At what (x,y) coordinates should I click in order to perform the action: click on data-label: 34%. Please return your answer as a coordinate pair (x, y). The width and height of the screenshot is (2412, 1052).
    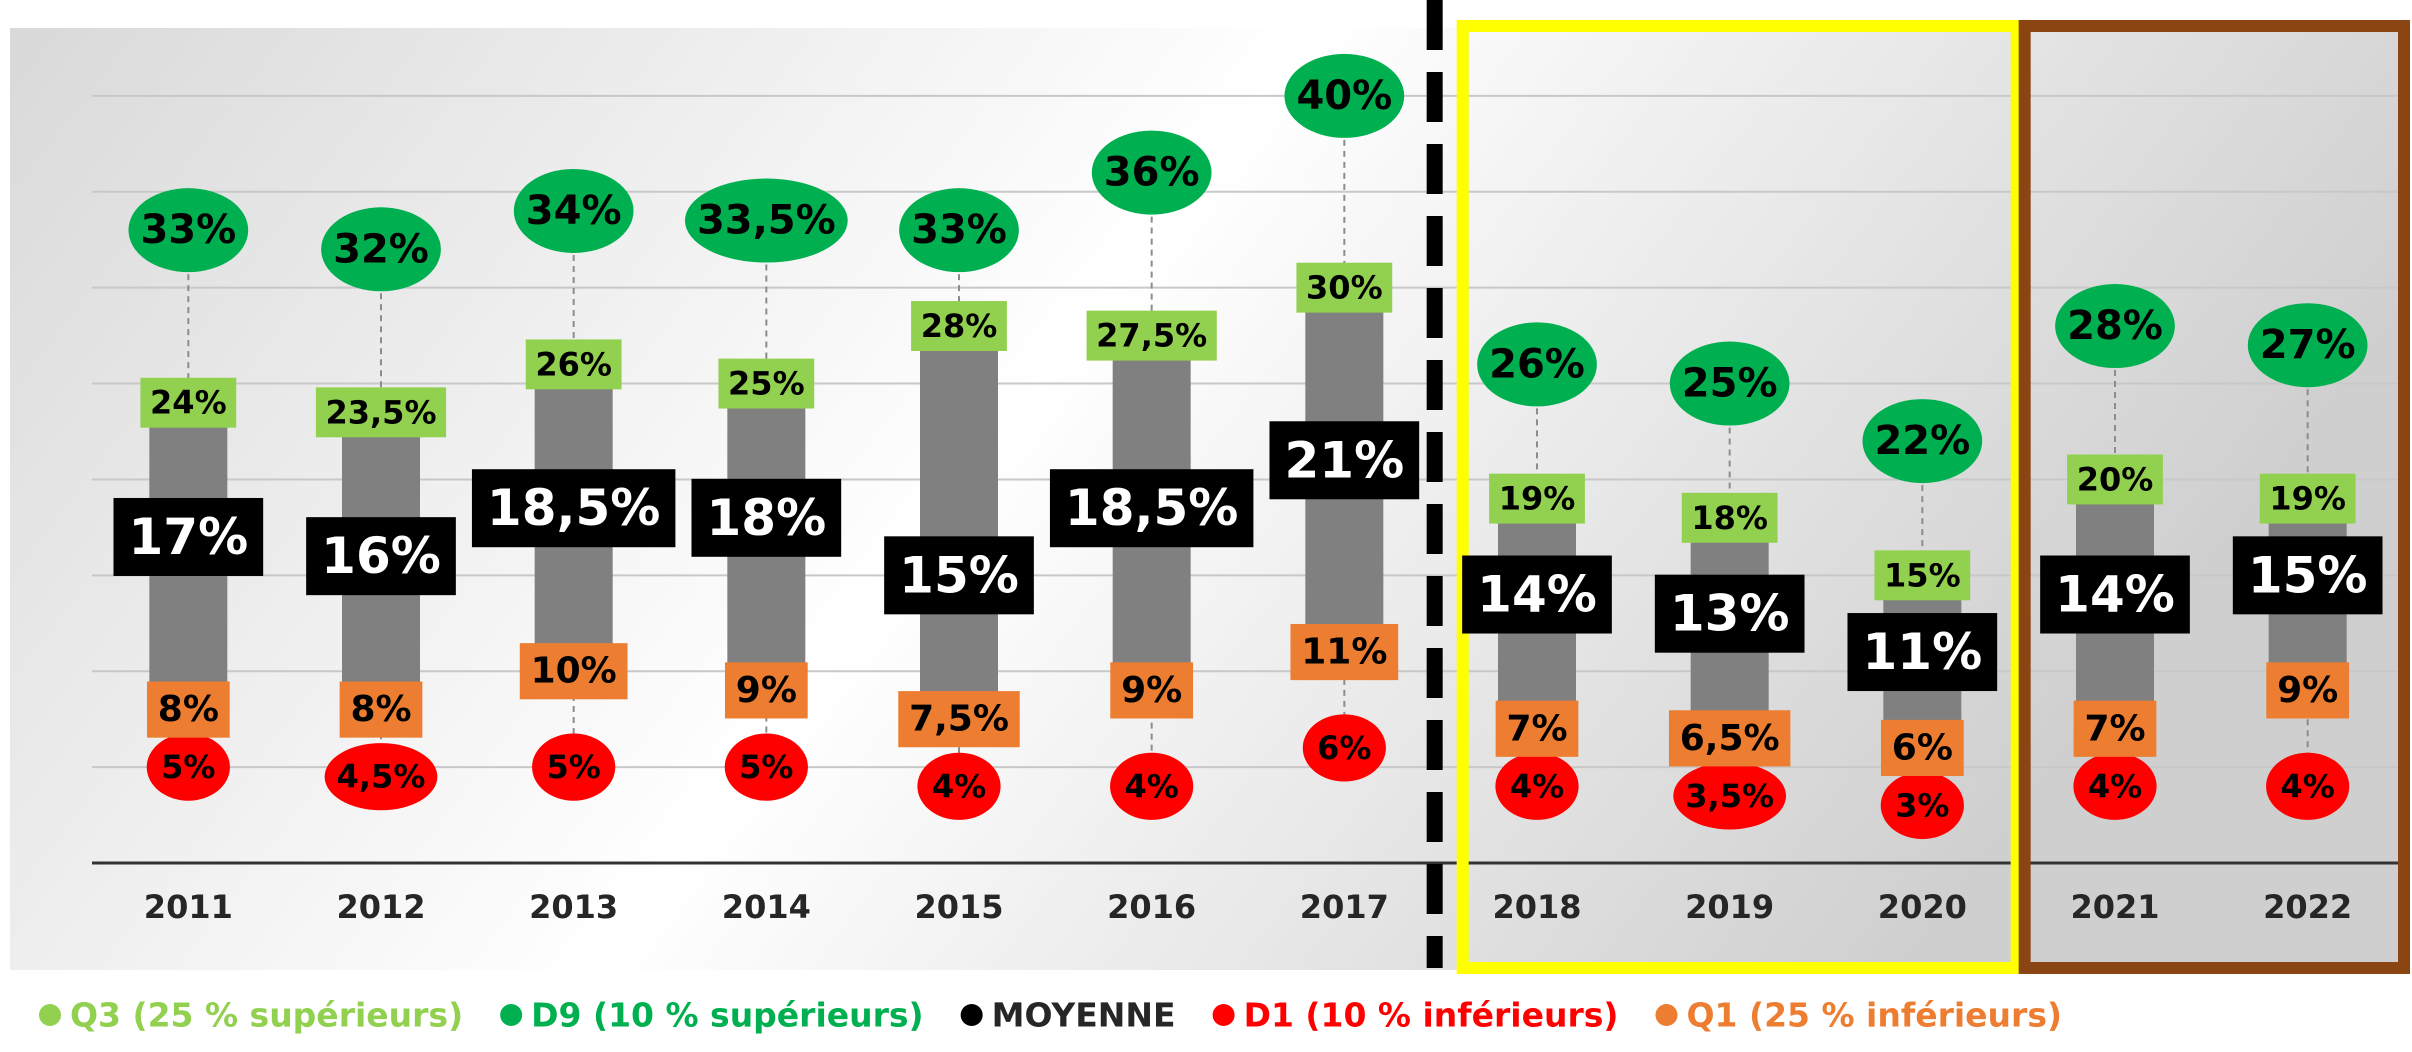
    Looking at the image, I should click on (574, 211).